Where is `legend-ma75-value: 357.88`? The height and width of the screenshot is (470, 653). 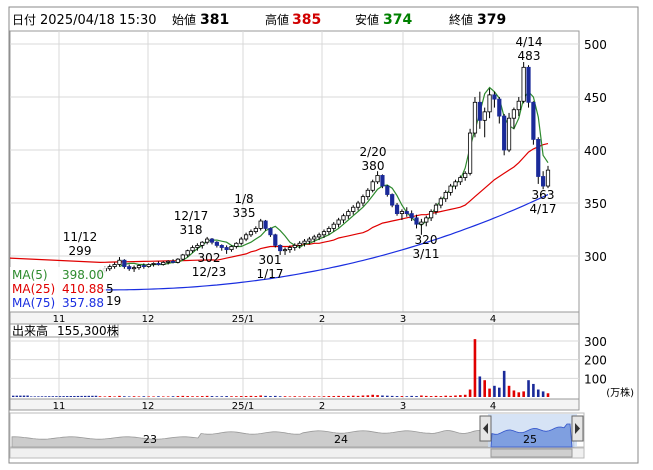 legend-ma75-value: 357.88 is located at coordinates (83, 303).